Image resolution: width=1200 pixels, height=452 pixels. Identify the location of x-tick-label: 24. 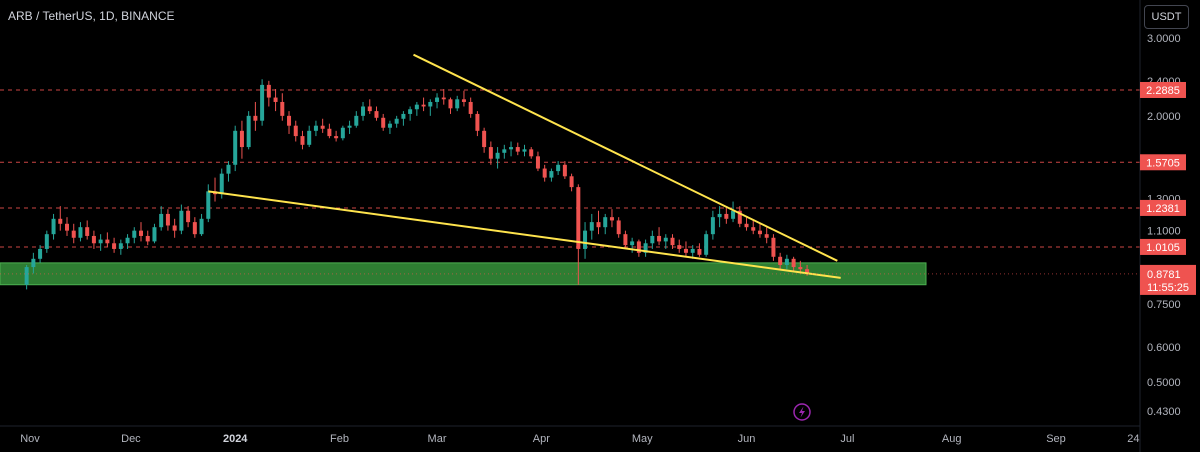
(1133, 439).